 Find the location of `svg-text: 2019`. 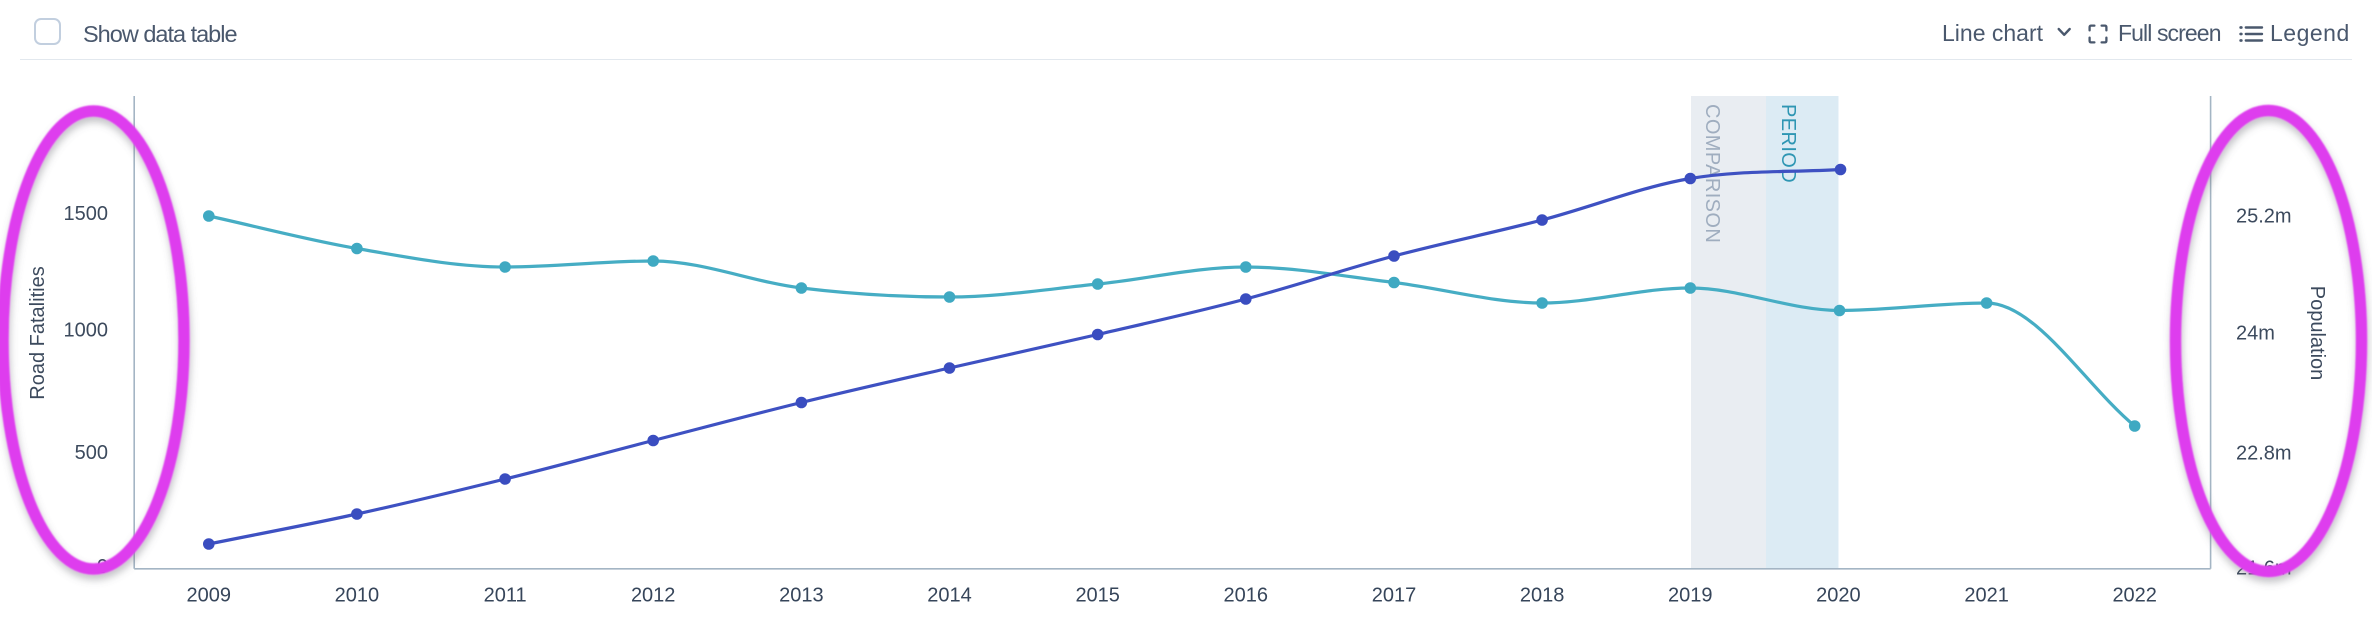

svg-text: 2019 is located at coordinates (1690, 596).